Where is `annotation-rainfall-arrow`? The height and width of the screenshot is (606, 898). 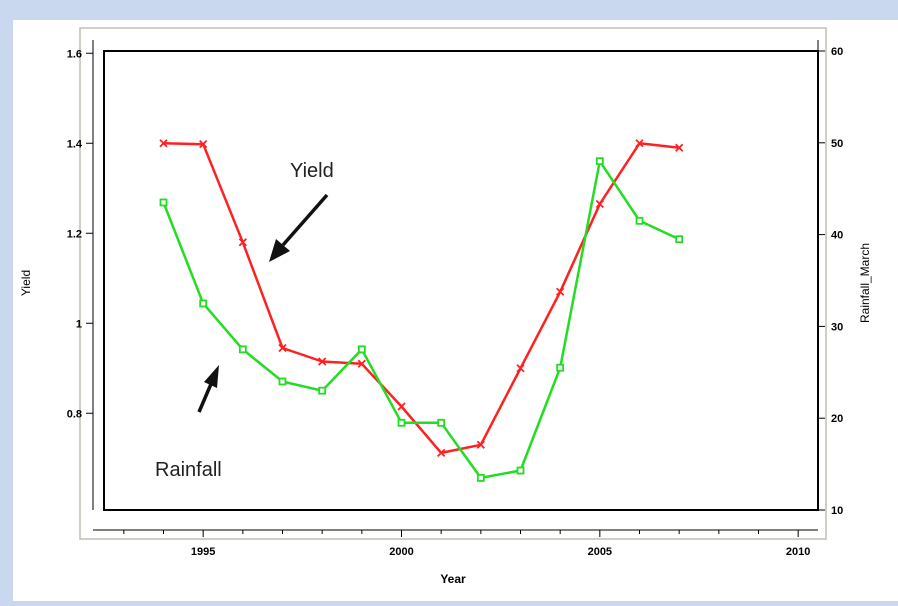
annotation-rainfall-arrow is located at coordinates (208, 389).